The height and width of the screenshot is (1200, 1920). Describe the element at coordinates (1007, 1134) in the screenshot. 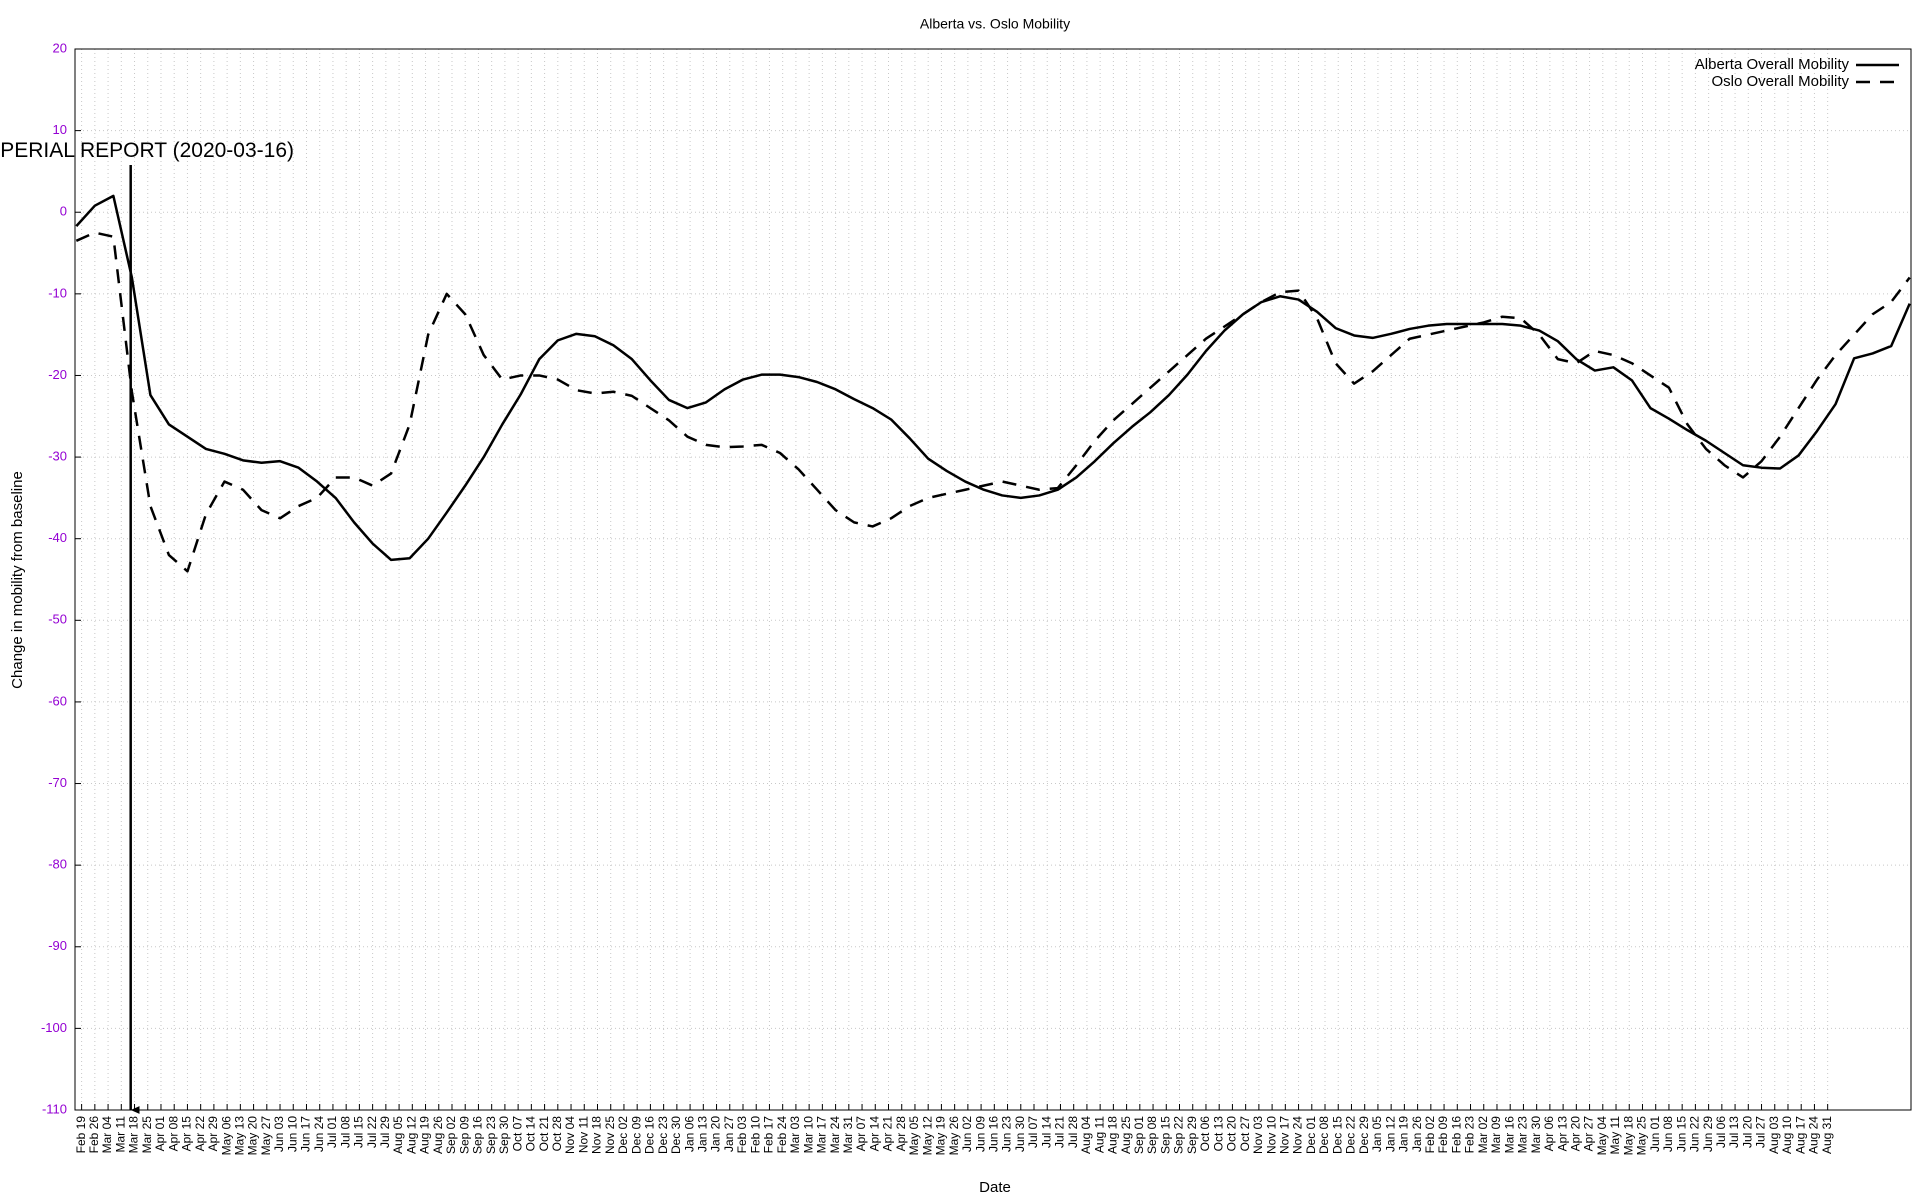

I see `x-tick-label: Jun 23` at that location.